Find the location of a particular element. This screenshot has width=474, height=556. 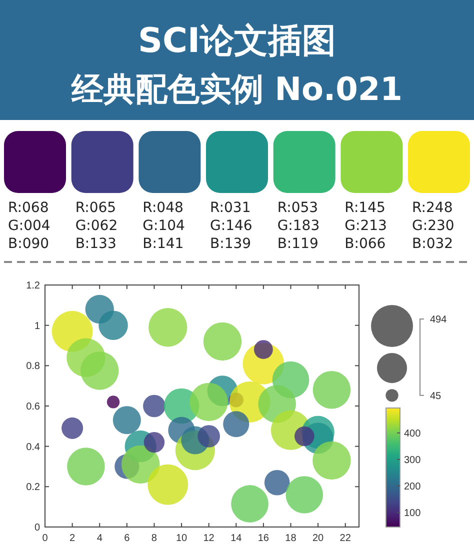

color-bar-label: 100 is located at coordinates (413, 513).